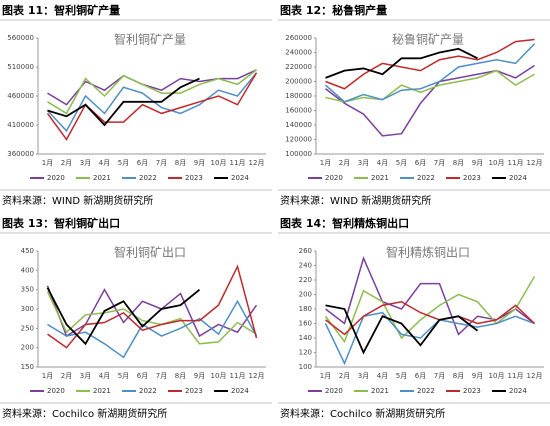  What do you see at coordinates (305, 338) in the screenshot?
I see `y-tick-label: 140` at bounding box center [305, 338].